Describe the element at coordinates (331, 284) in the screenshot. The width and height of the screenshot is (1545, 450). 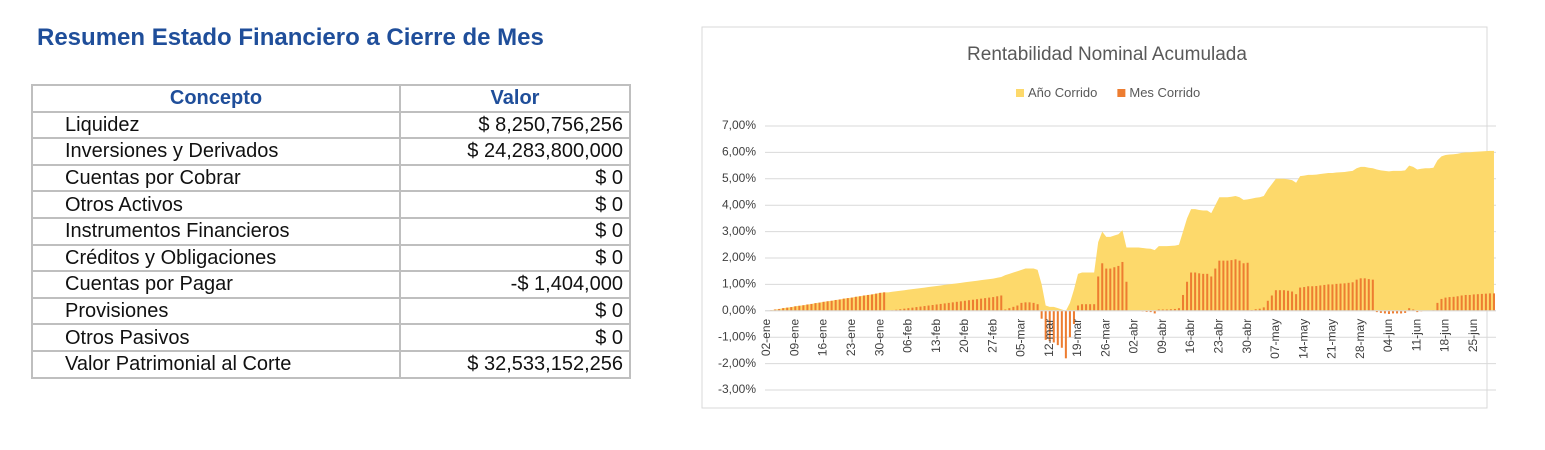
I see `table-row: Cuentas por Pagar -$ 1,404,000` at that location.